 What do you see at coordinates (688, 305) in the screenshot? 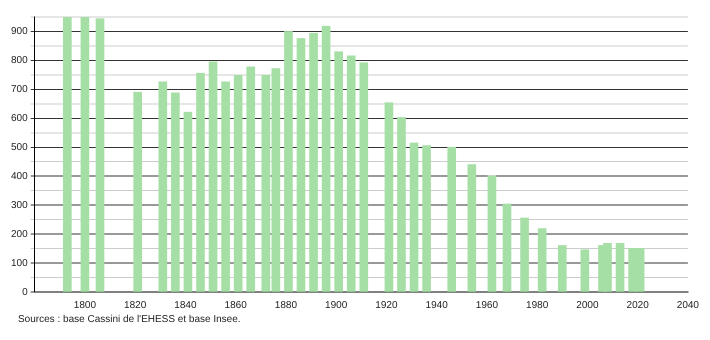
I see `x-tick-label: 2040` at bounding box center [688, 305].